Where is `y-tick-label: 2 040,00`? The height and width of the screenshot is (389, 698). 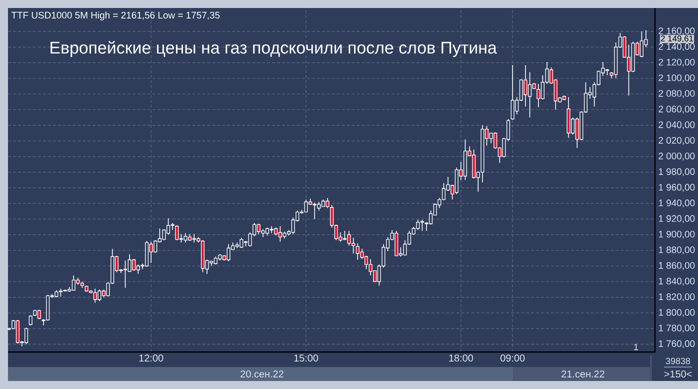
y-tick-label: 2 040,00 is located at coordinates (676, 125).